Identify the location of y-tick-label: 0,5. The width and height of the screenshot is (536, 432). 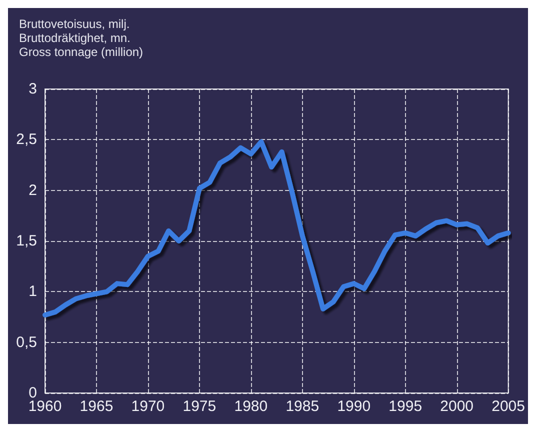
(26, 342).